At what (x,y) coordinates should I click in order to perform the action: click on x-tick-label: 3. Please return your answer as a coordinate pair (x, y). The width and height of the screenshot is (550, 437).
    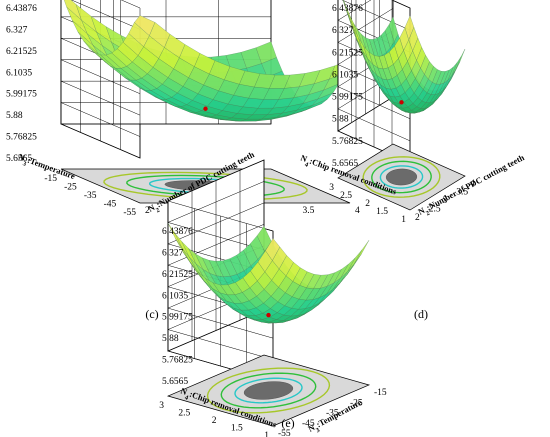
    Looking at the image, I should click on (445, 201).